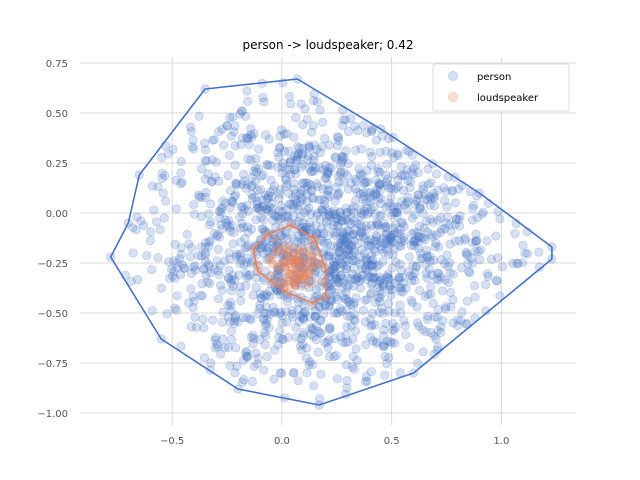  What do you see at coordinates (334, 441) in the screenshot?
I see `x-axis: −0.5 0.0 0.5 1.0` at bounding box center [334, 441].